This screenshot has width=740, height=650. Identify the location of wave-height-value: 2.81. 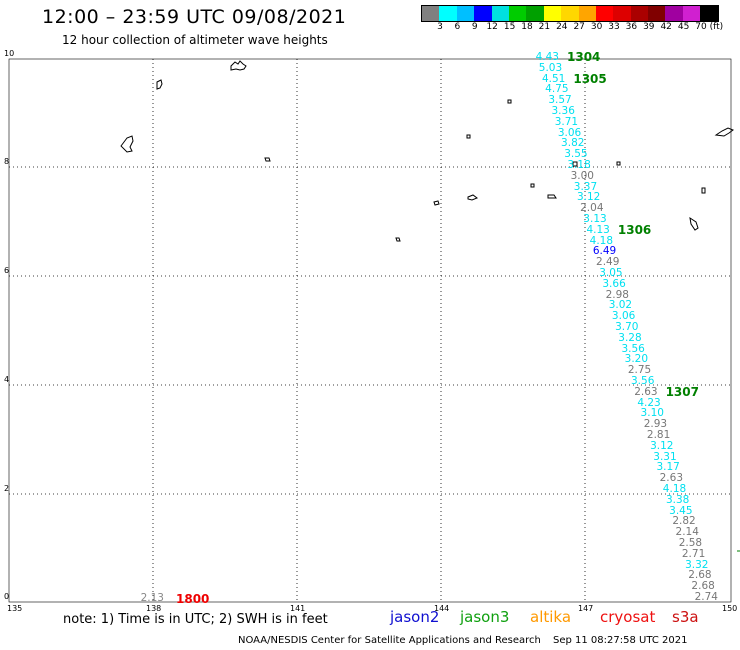
(658, 435).